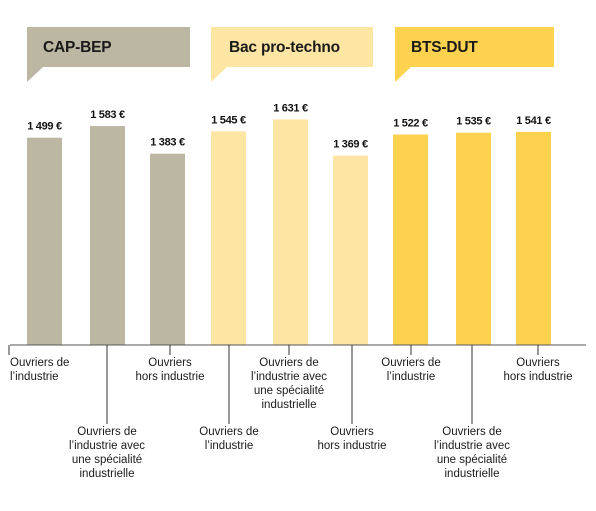 This screenshot has width=596, height=511. I want to click on bar-value-label: 1 369 €, so click(350, 145).